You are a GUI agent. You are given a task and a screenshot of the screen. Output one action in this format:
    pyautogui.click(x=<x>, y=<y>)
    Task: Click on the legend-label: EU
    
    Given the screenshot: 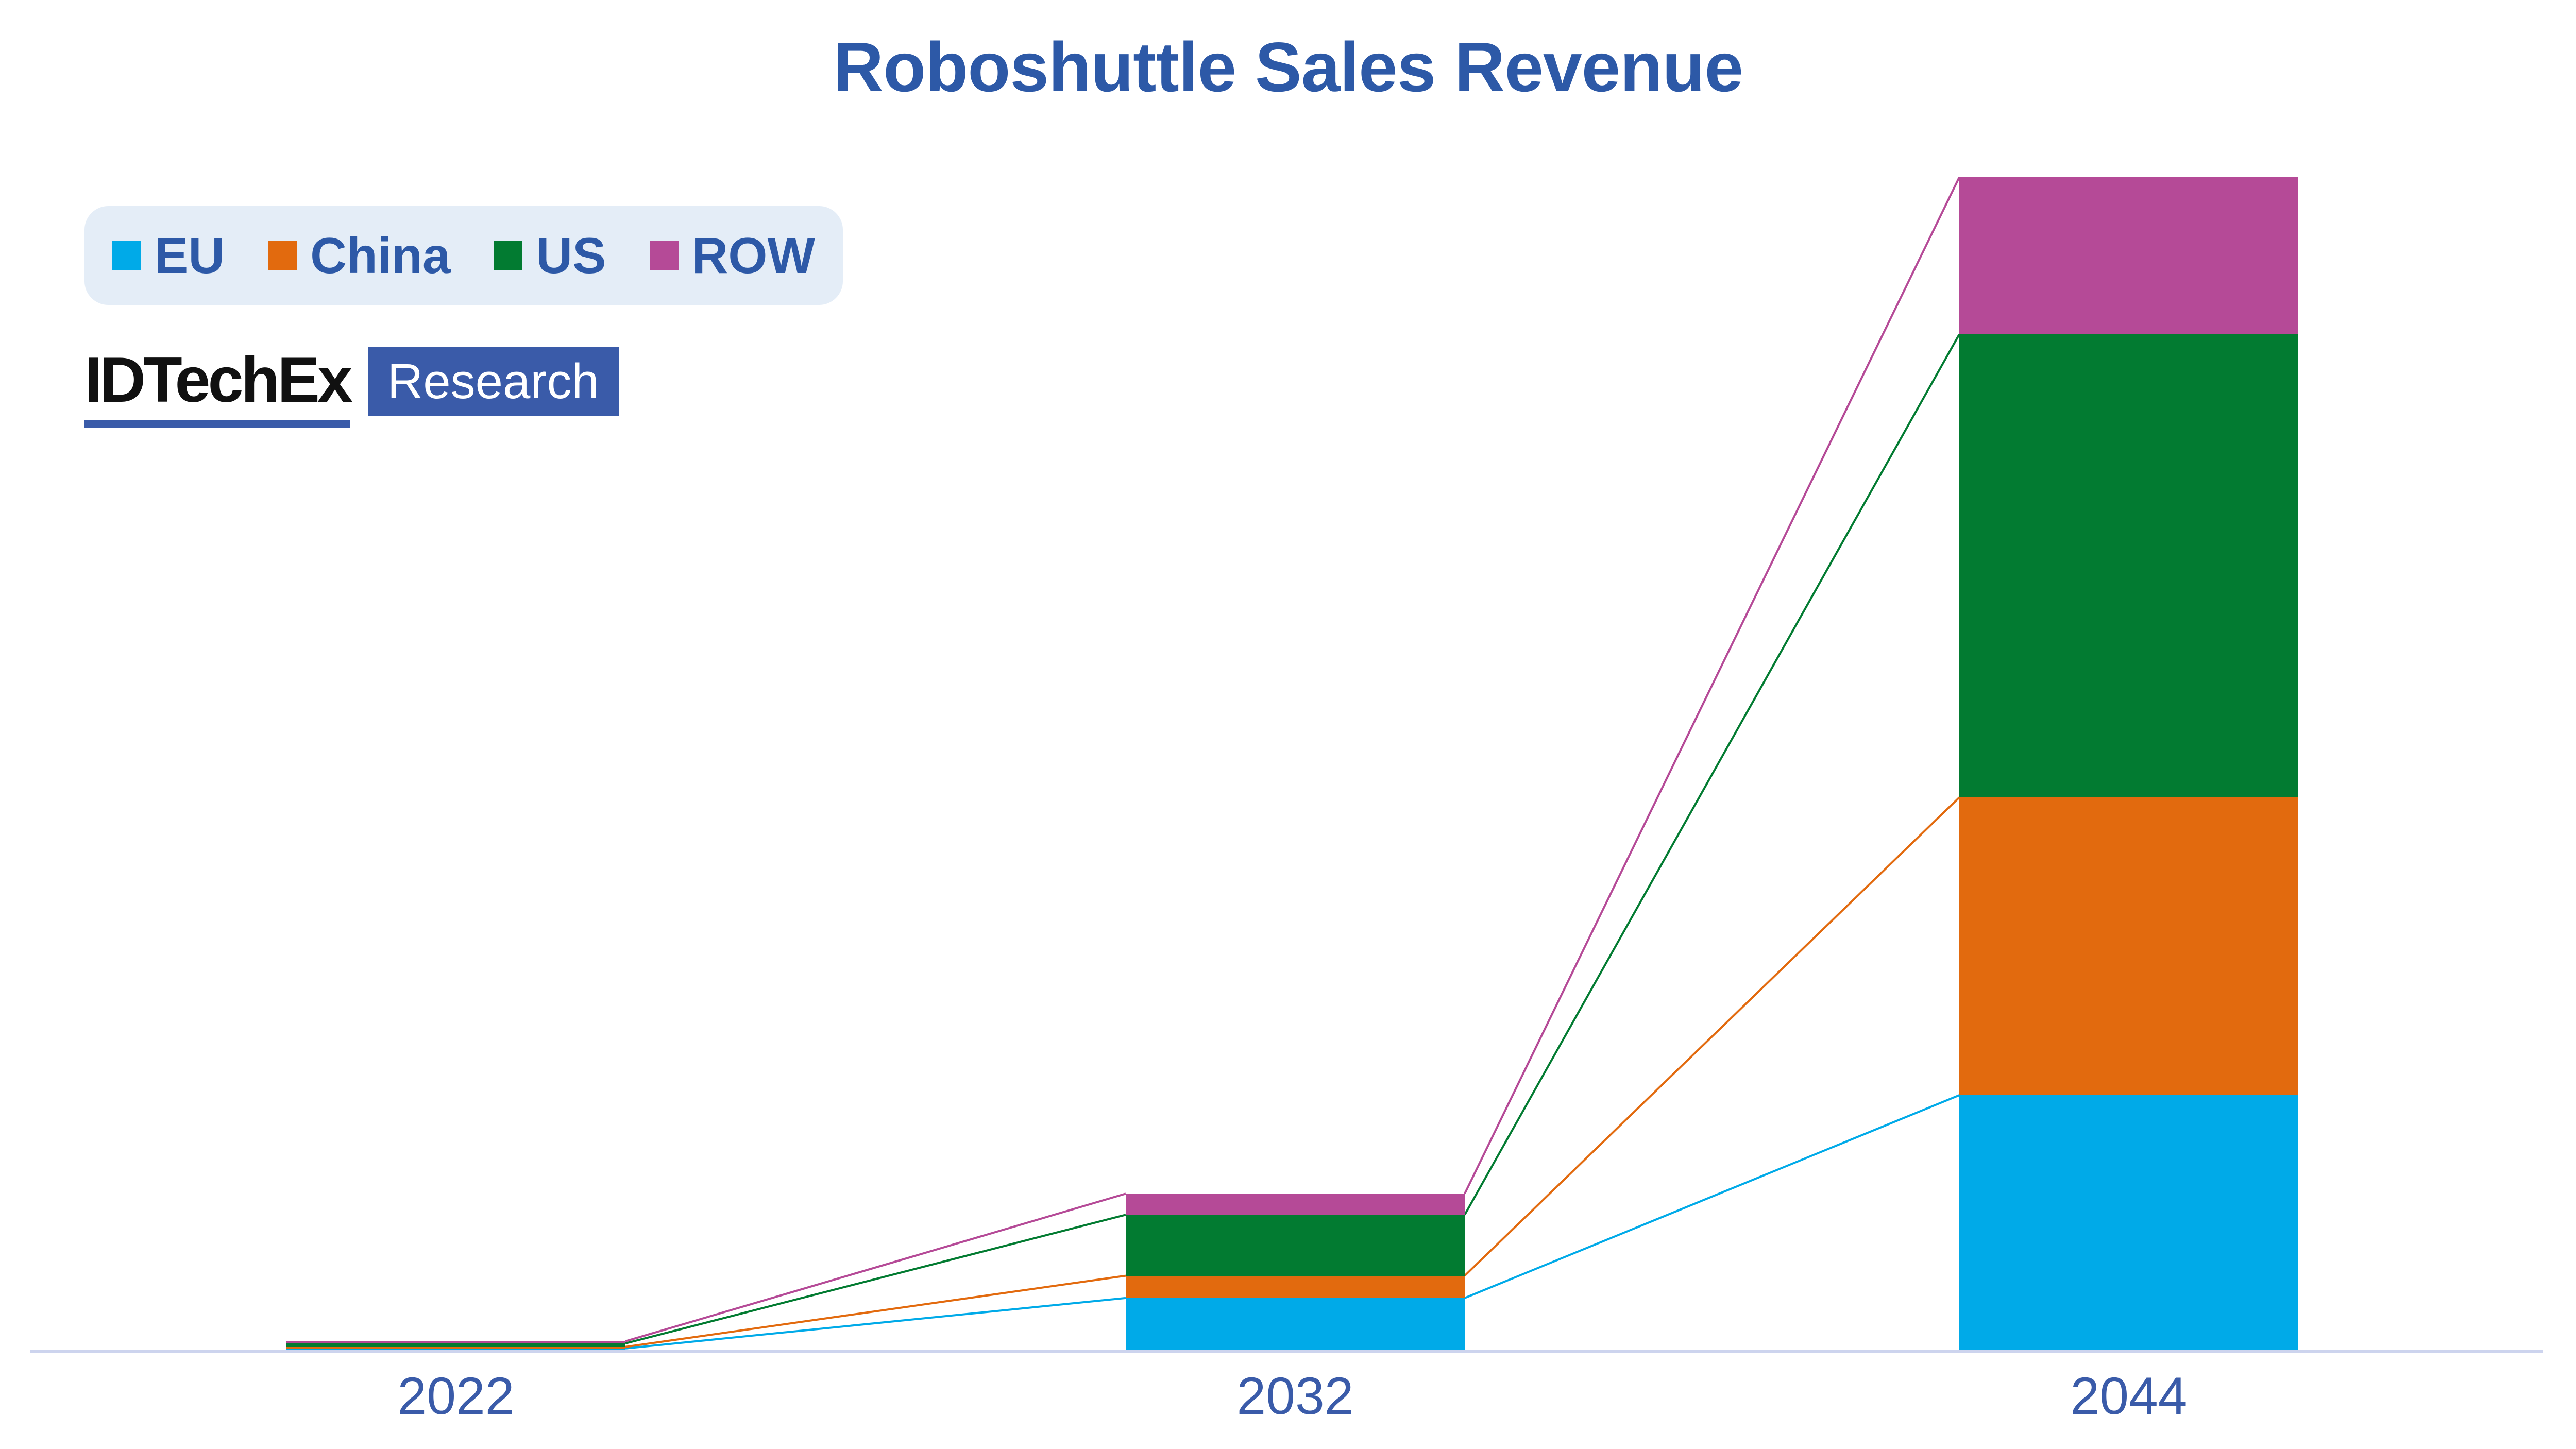 What is the action you would take?
    pyautogui.click(x=190, y=255)
    